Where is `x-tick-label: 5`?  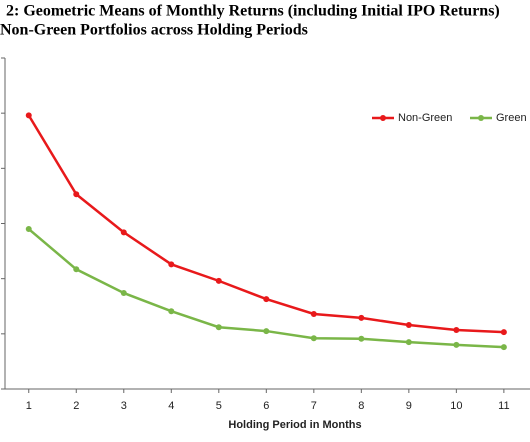
x-tick-label: 5 is located at coordinates (219, 406).